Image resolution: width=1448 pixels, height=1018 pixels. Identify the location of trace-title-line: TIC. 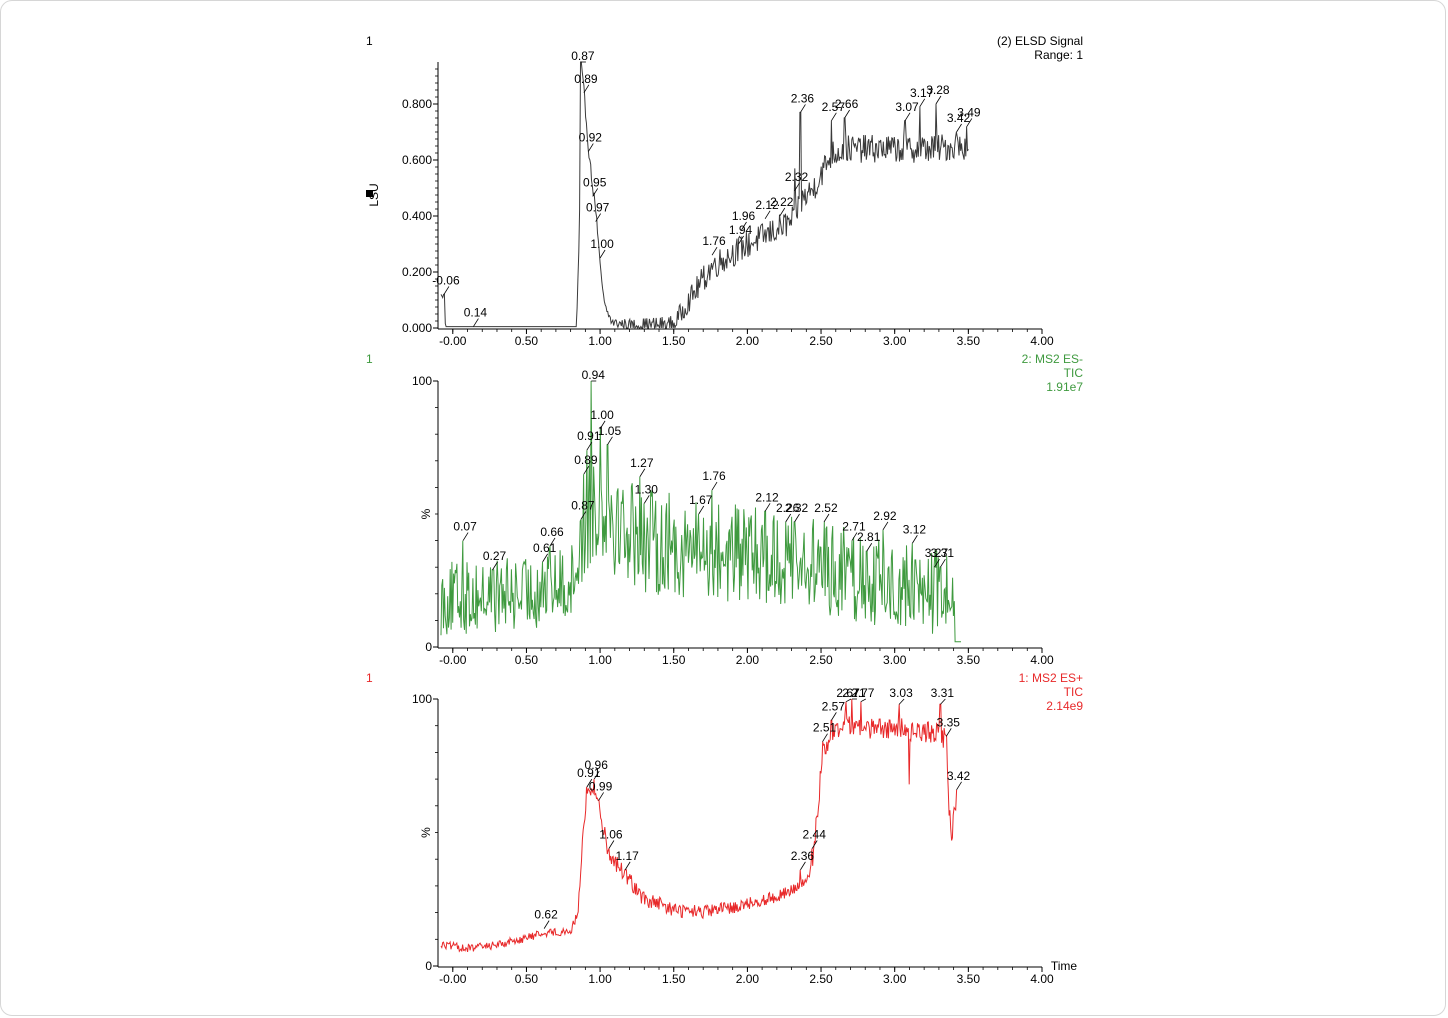
(1074, 373).